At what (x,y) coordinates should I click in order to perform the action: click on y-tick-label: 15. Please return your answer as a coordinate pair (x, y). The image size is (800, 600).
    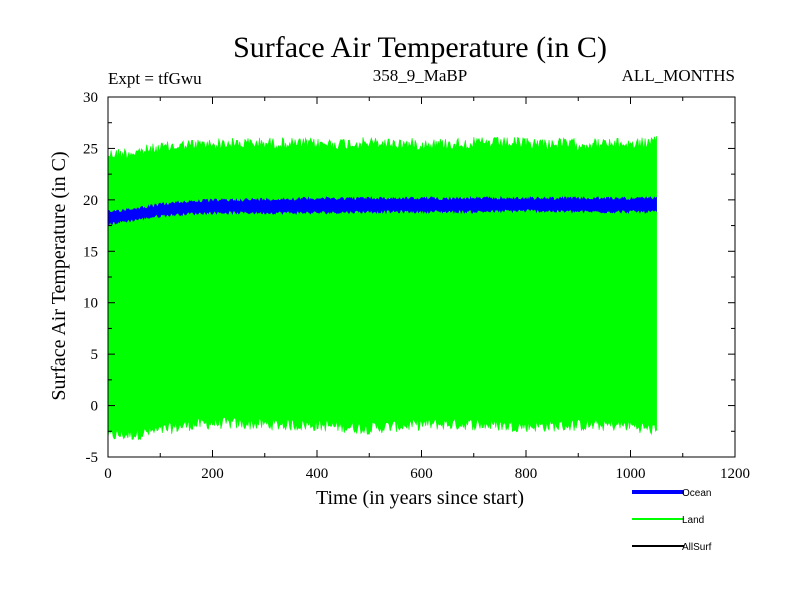
    Looking at the image, I should click on (90, 252).